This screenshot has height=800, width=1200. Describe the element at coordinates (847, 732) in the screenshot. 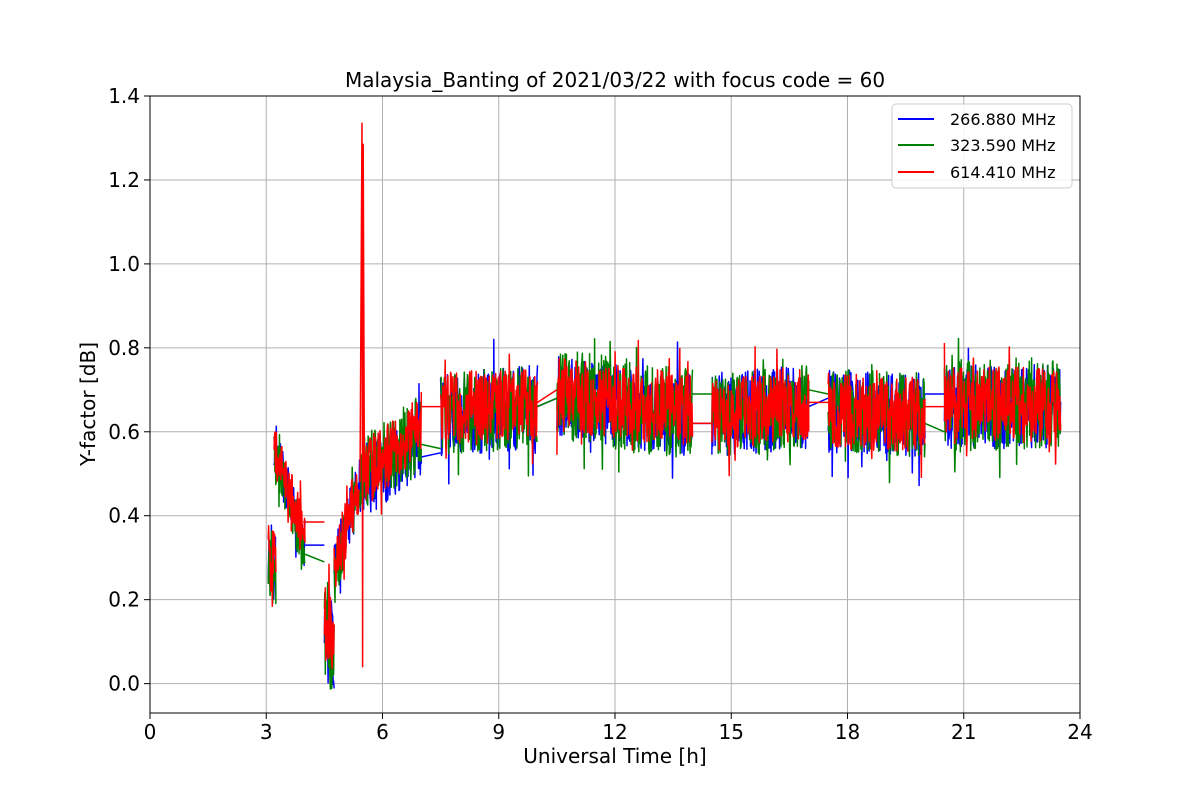

I see `x-tick-label: 18` at that location.